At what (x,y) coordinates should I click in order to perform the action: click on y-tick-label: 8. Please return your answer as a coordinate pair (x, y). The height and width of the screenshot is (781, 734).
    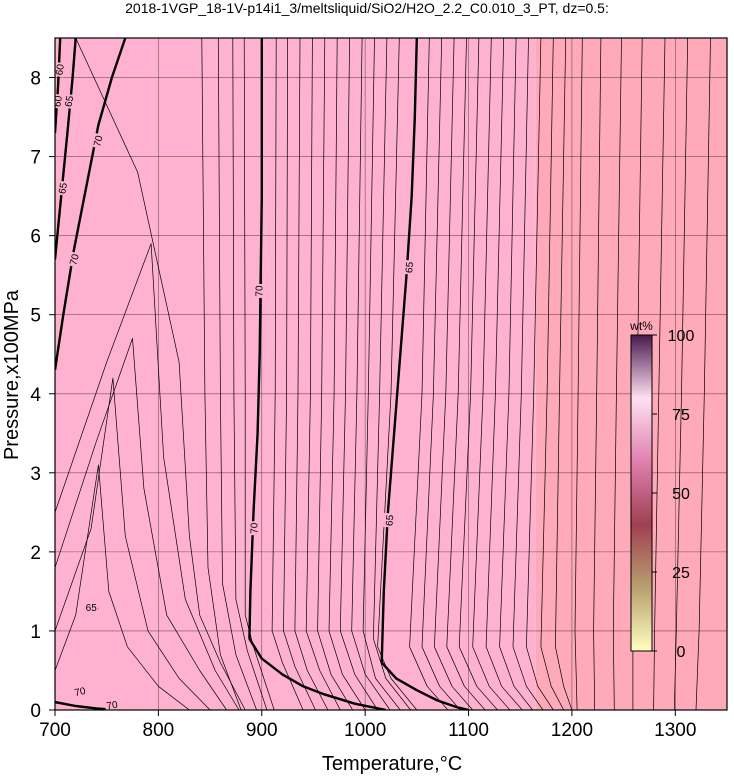
    Looking at the image, I should click on (35, 79).